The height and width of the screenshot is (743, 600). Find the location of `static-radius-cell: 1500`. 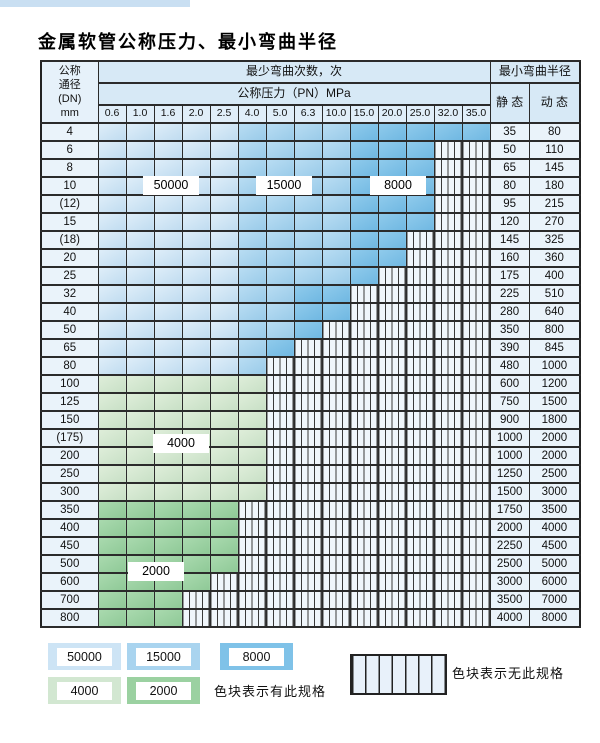

static-radius-cell: 1500 is located at coordinates (509, 492).